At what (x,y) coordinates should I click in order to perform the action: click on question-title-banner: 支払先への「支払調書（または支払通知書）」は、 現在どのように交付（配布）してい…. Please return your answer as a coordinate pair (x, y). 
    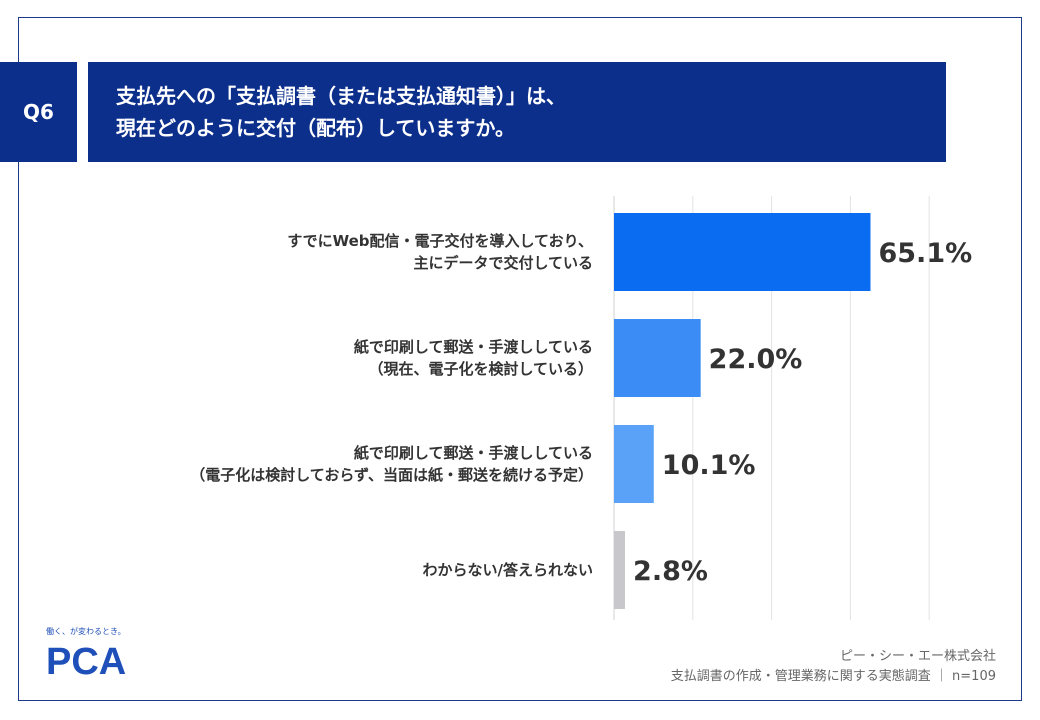
    Looking at the image, I should click on (517, 112).